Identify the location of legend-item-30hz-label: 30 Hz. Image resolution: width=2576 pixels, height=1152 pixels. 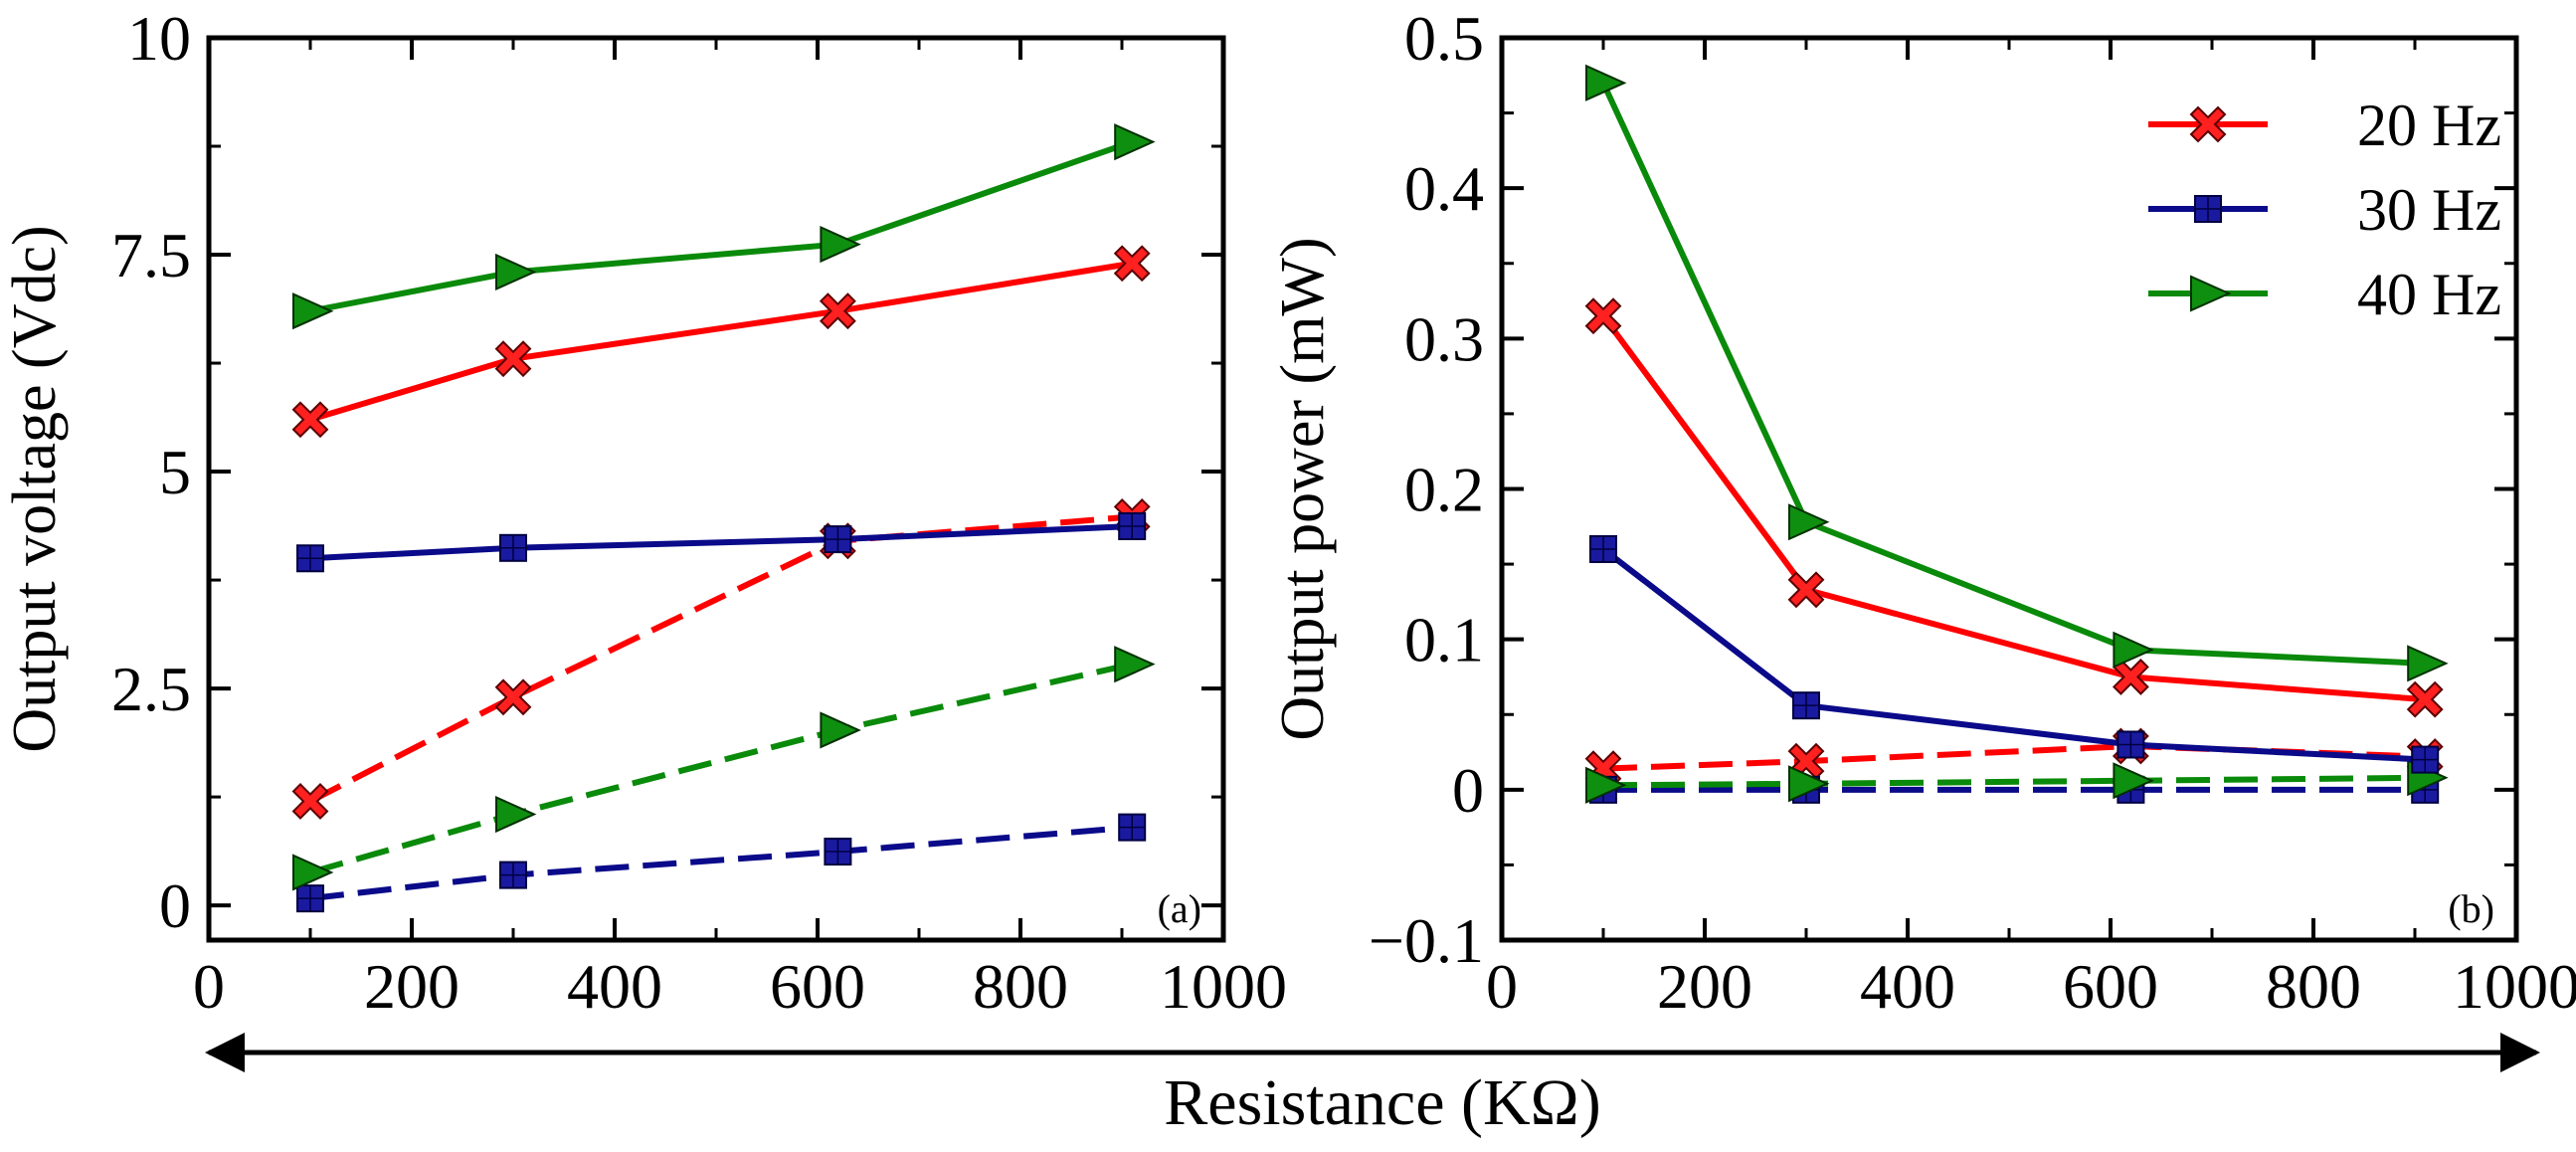
(2429, 210).